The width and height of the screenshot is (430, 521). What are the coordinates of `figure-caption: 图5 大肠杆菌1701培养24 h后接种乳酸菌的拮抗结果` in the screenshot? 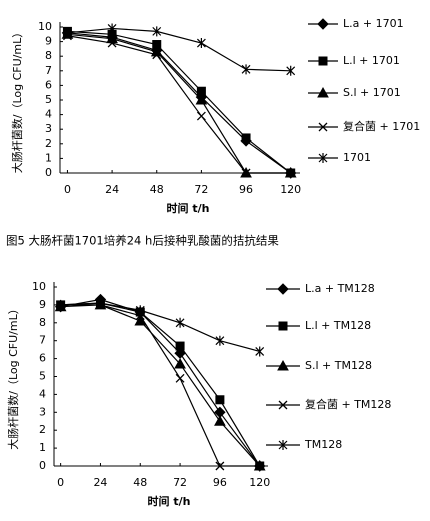 It's located at (142, 241).